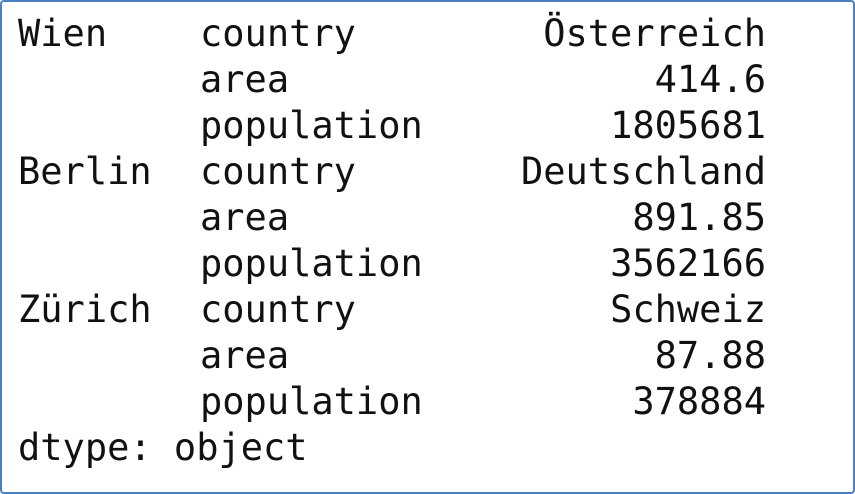 This screenshot has height=494, width=855. Describe the element at coordinates (643, 171) in the screenshot. I see `value-cell: Deutschland` at that location.